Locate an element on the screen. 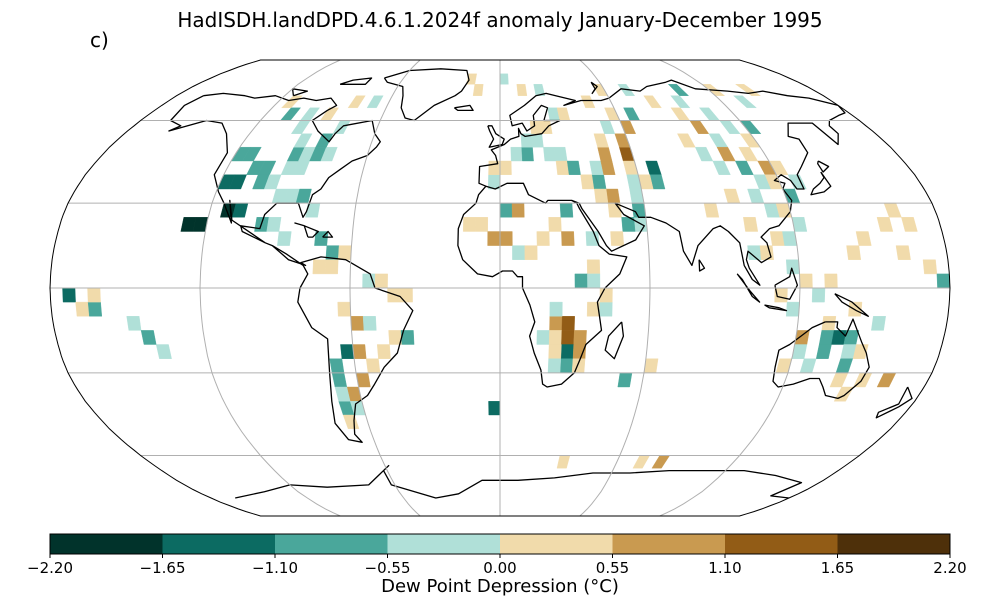 The height and width of the screenshot is (600, 1000). colorbar-tick-label: −1.10 is located at coordinates (275, 568).